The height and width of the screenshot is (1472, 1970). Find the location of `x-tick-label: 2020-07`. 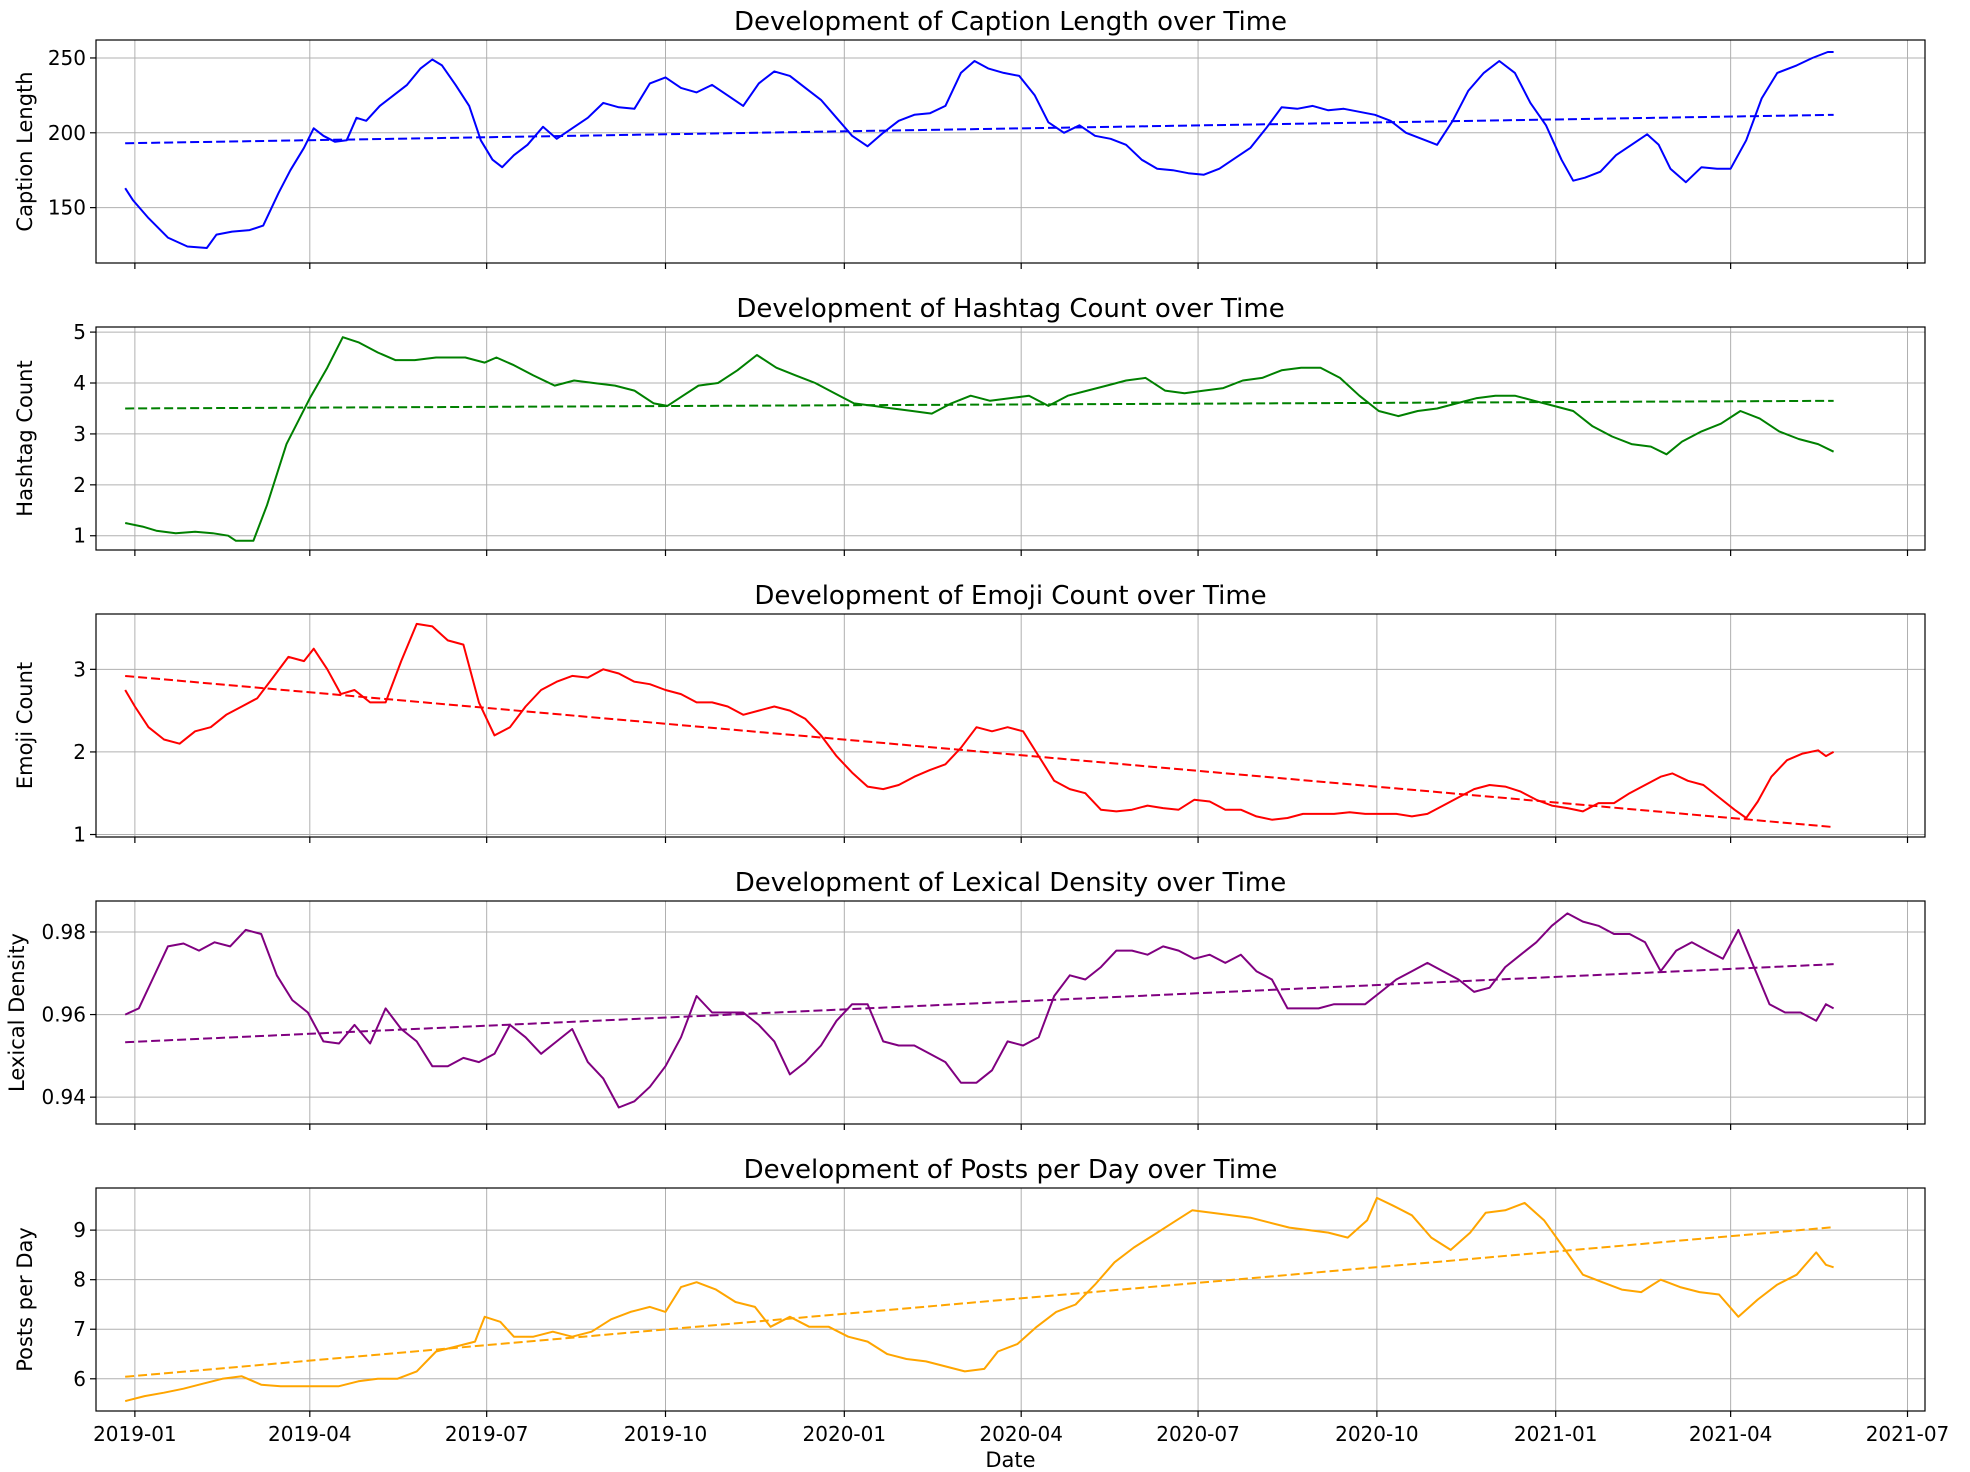

x-tick-label: 2020-07 is located at coordinates (1198, 1434).